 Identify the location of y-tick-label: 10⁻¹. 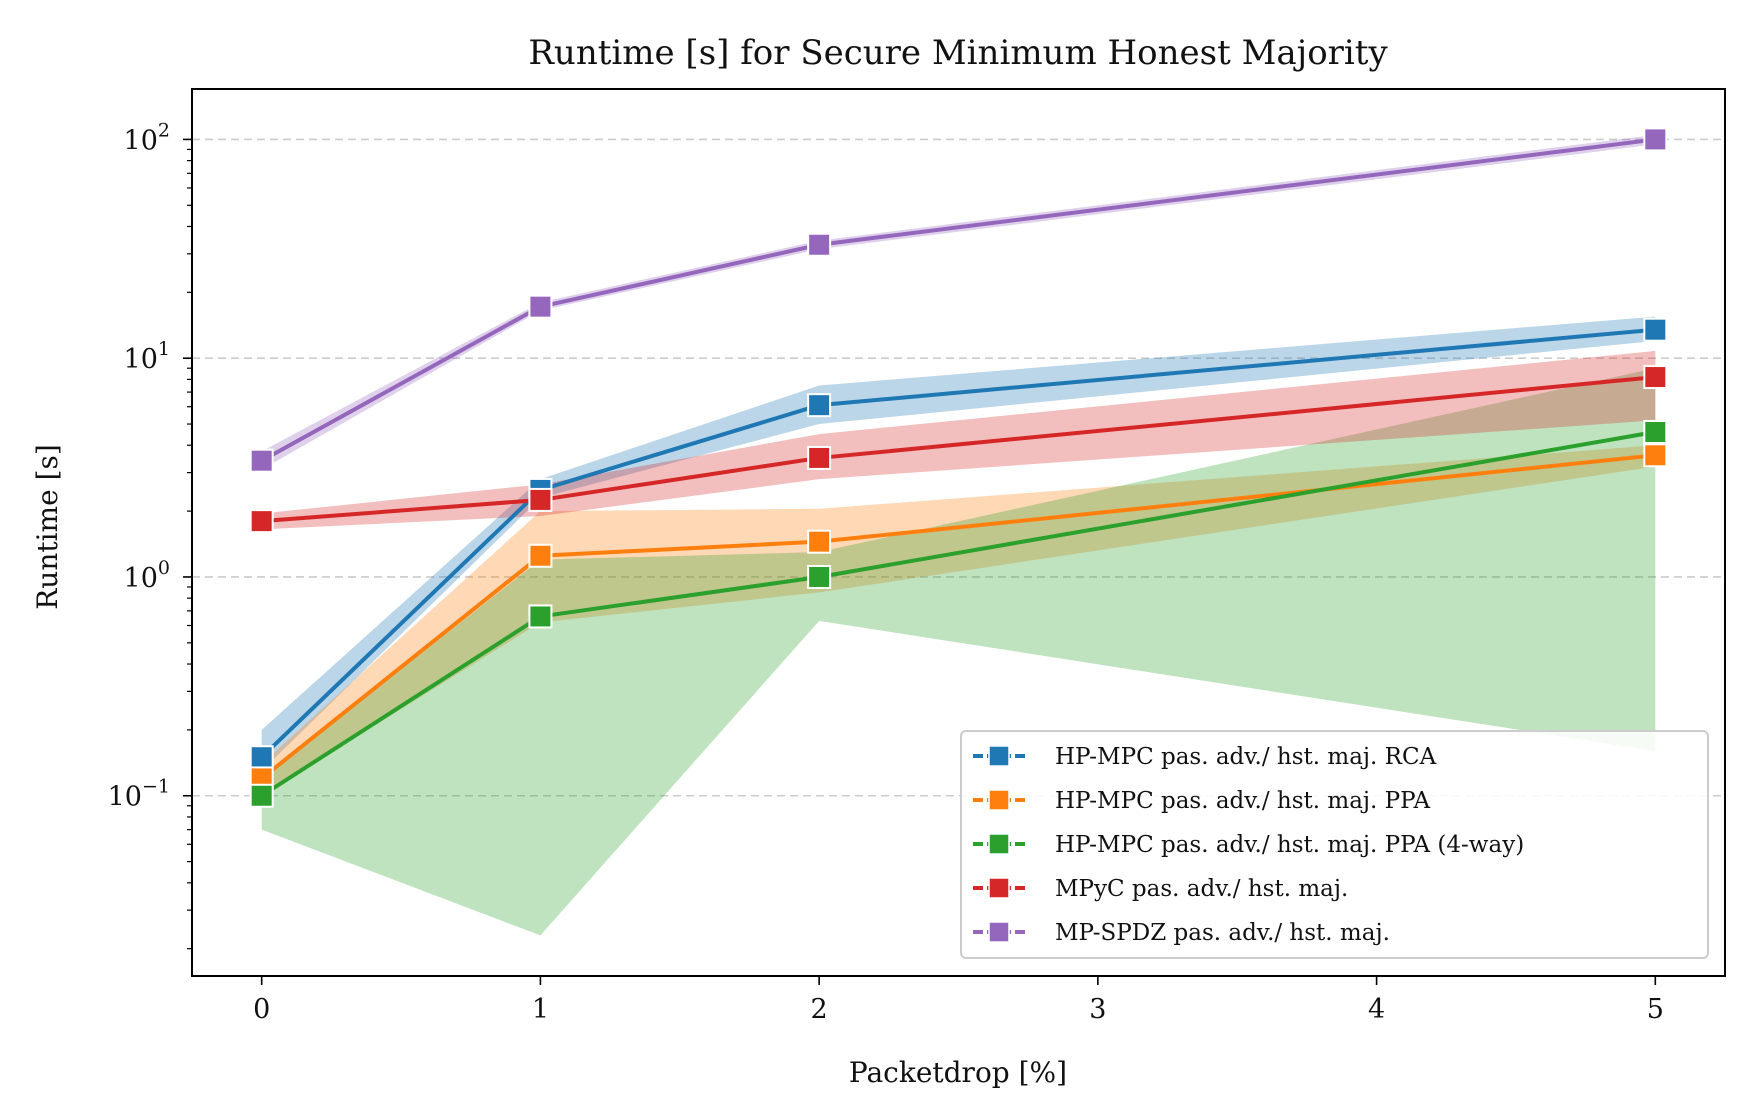
(139, 794).